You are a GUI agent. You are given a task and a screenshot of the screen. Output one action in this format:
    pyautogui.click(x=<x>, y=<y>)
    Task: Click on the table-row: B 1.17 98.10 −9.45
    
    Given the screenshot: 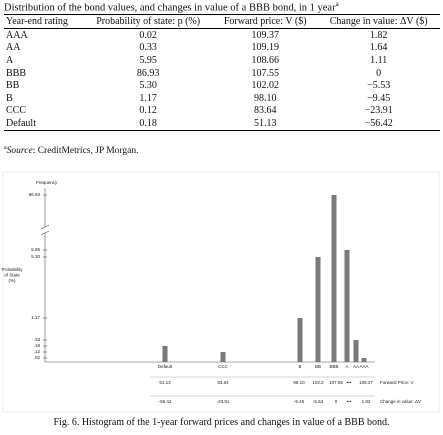 What is the action you would take?
    pyautogui.click(x=222, y=98)
    